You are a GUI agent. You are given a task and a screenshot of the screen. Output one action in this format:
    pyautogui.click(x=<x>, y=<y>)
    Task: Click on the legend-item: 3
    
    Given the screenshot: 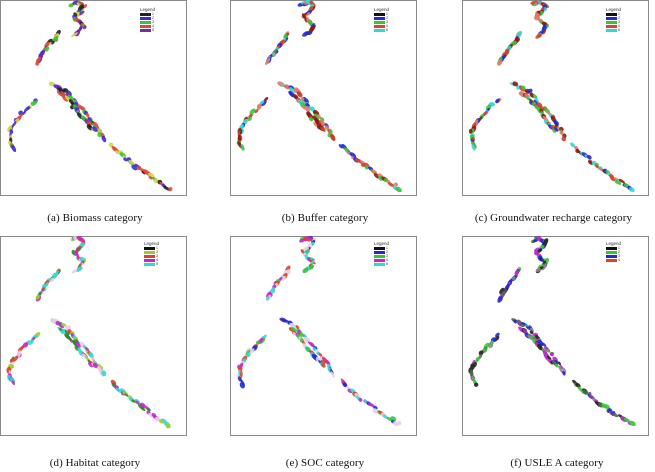 What is the action you would take?
    pyautogui.click(x=613, y=256)
    